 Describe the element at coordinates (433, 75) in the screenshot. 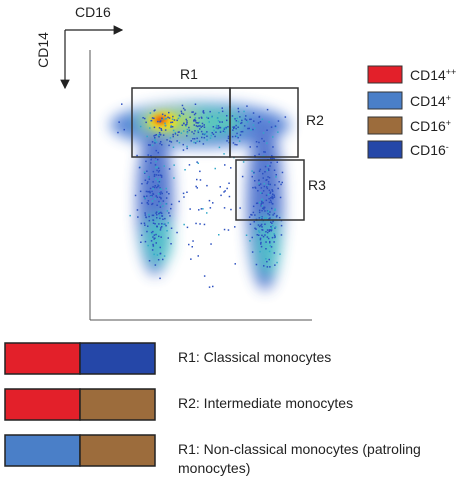

I see `legend-label: CD14++` at that location.